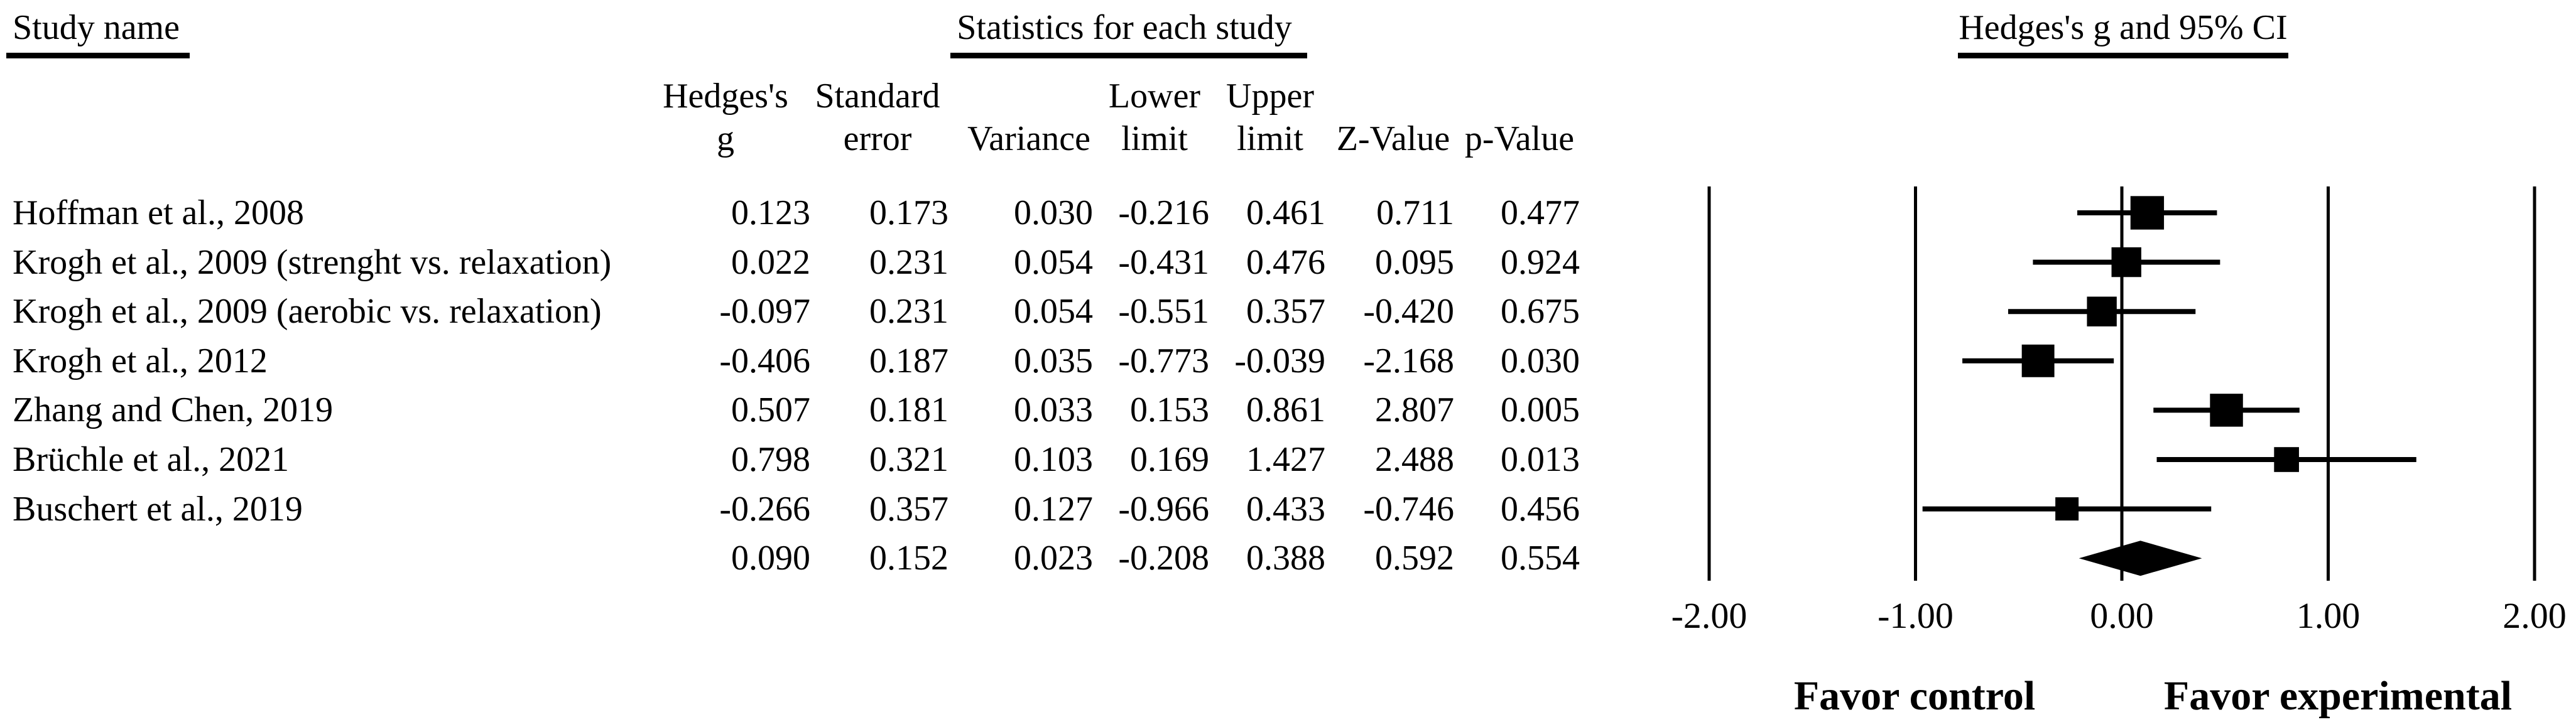 This screenshot has width=2576, height=727. I want to click on statistics-section-title: Statistics for each study, so click(1124, 27).